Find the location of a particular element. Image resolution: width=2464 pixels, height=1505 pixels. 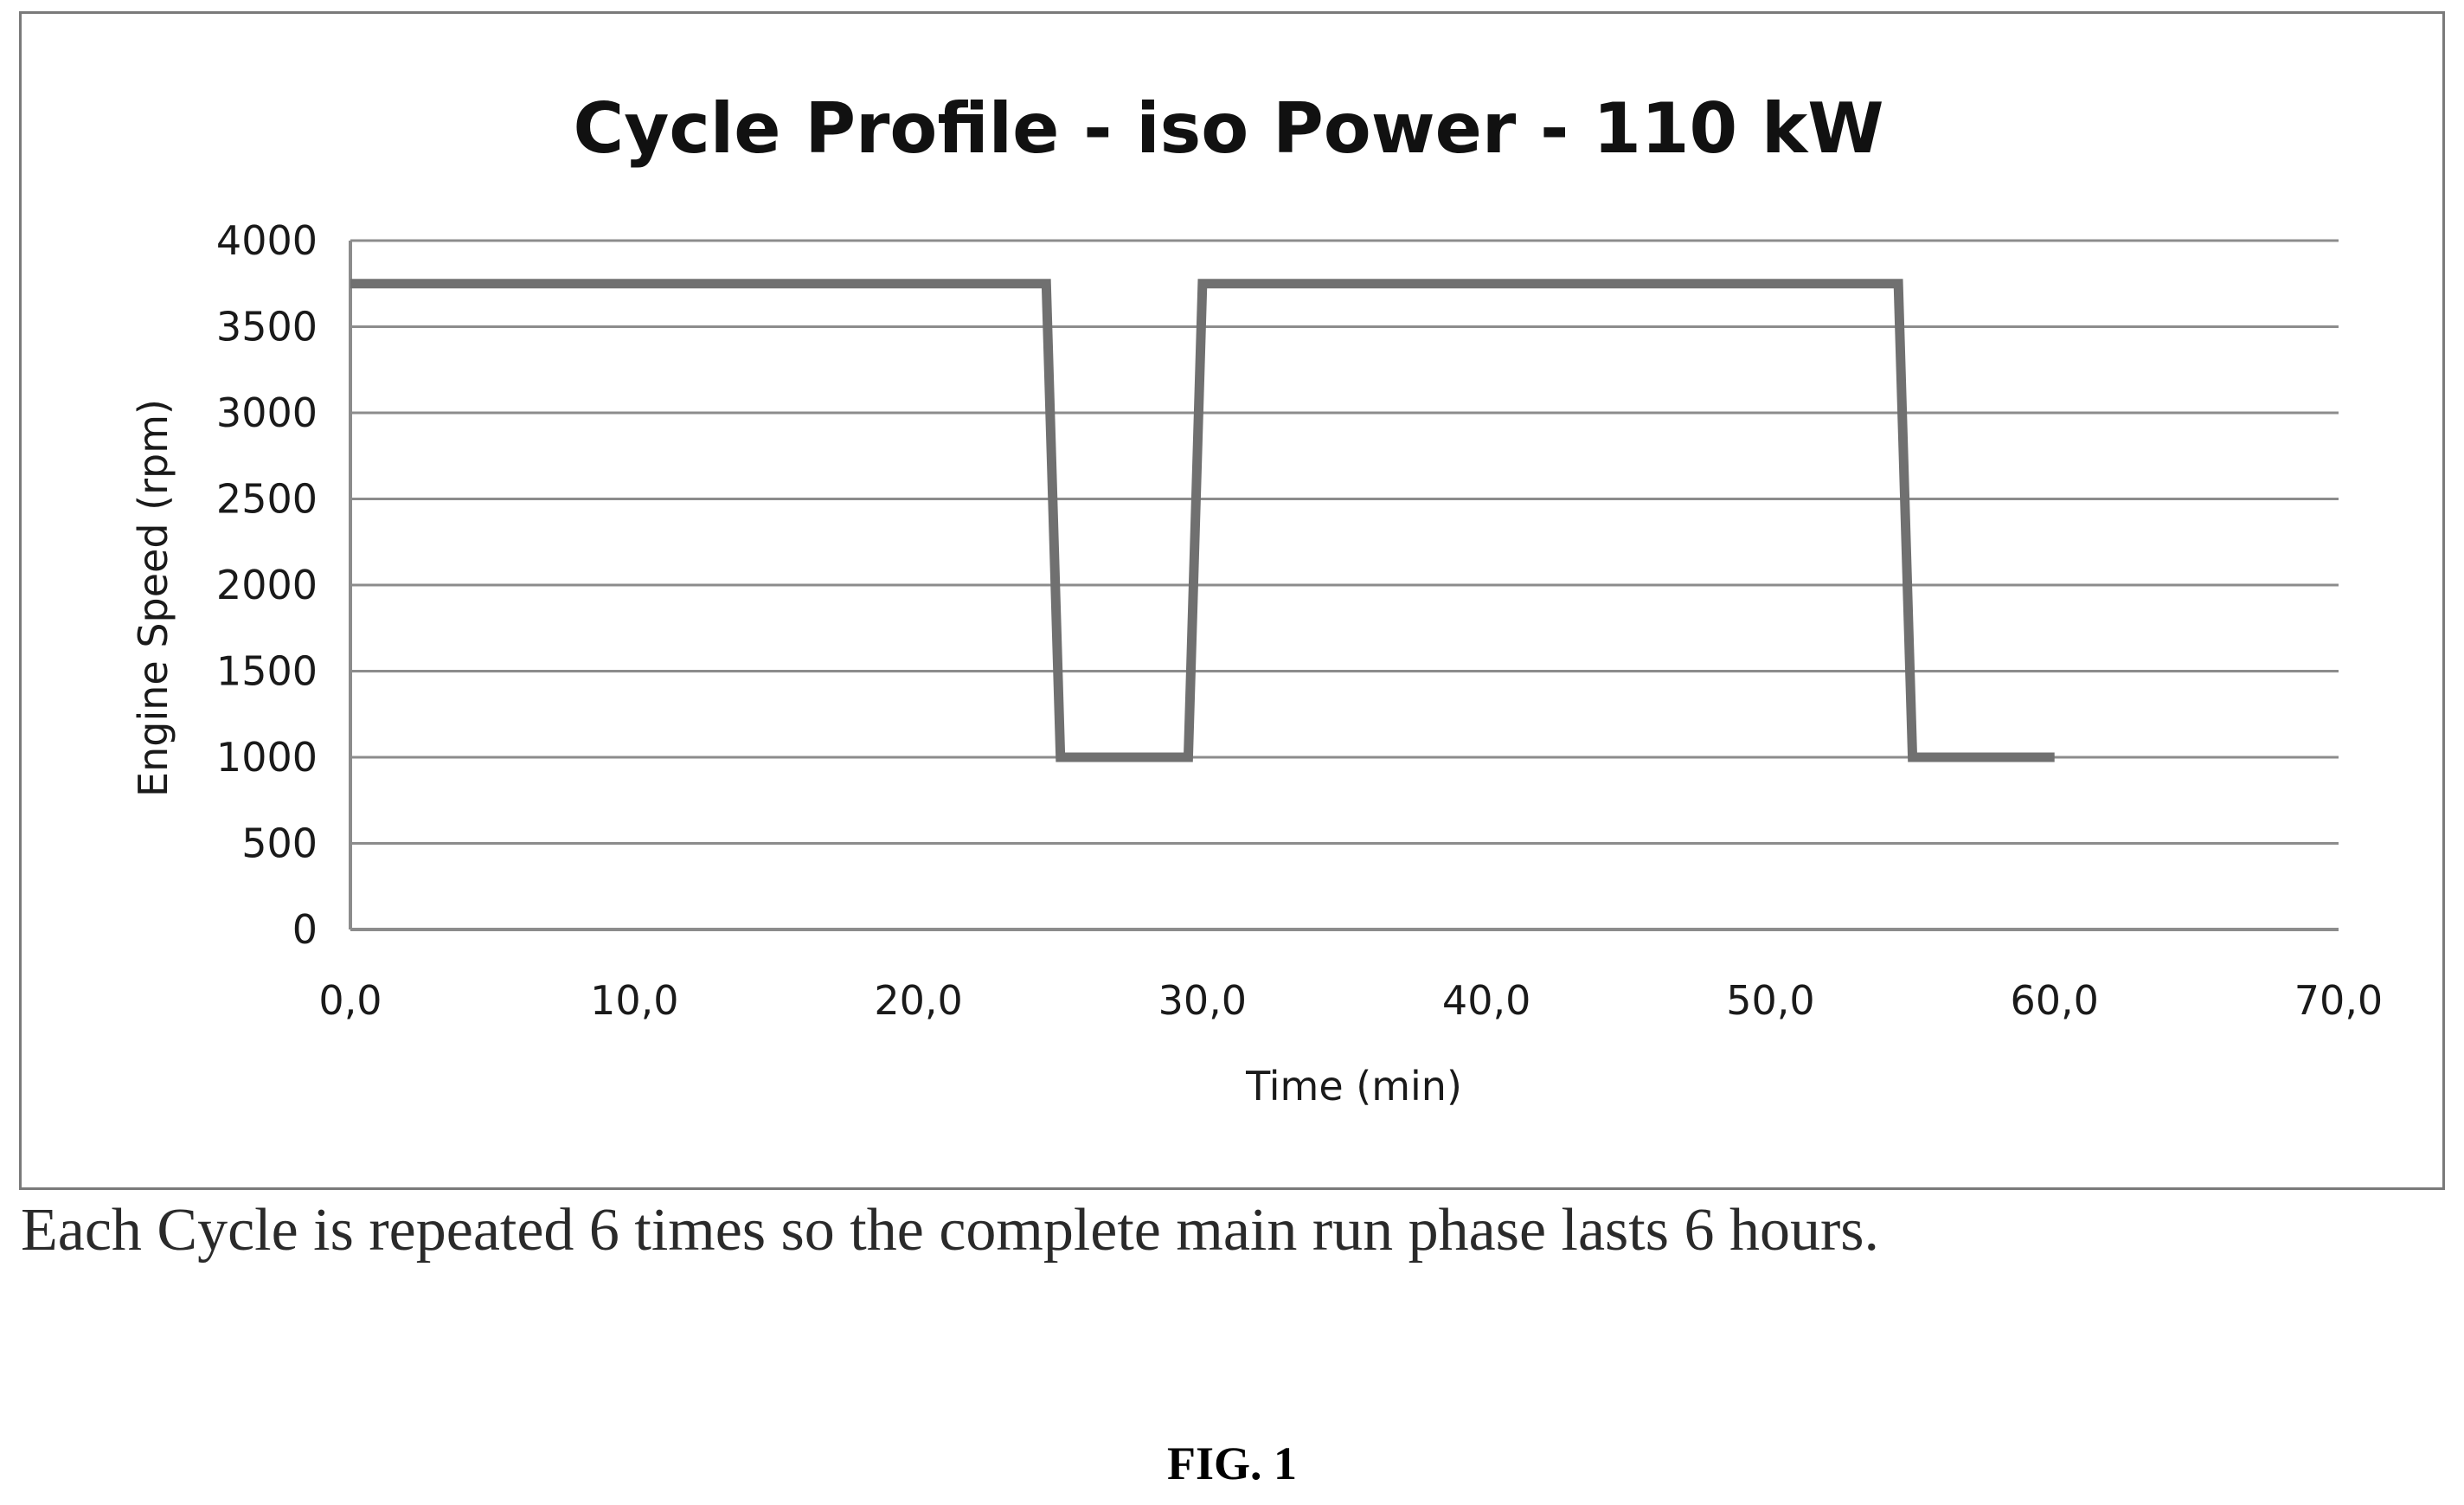

x-tick-label: 0,0 is located at coordinates (350, 1000).